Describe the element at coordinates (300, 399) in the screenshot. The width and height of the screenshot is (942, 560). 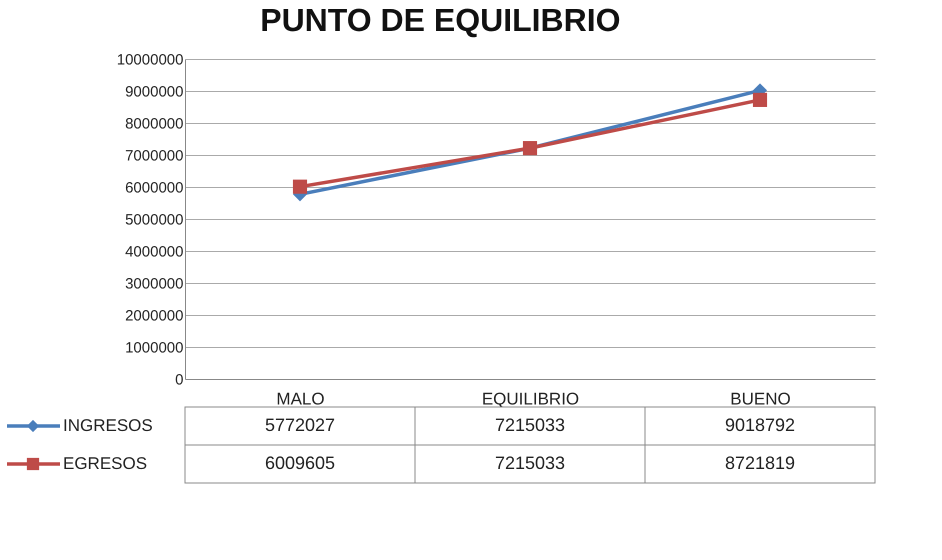
I see `x-tick-label: MALO` at that location.